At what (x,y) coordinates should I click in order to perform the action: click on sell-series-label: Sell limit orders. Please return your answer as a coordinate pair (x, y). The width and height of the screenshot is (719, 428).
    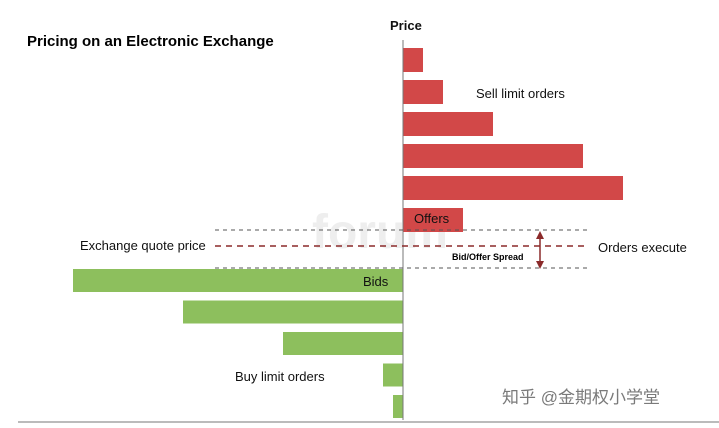
    Looking at the image, I should click on (520, 93).